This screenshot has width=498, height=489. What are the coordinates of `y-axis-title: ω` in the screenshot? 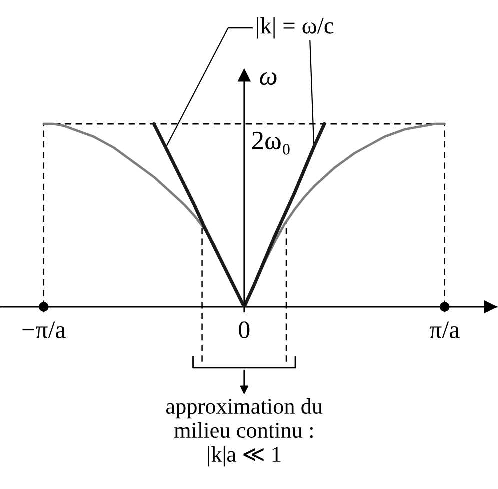 It's located at (268, 79).